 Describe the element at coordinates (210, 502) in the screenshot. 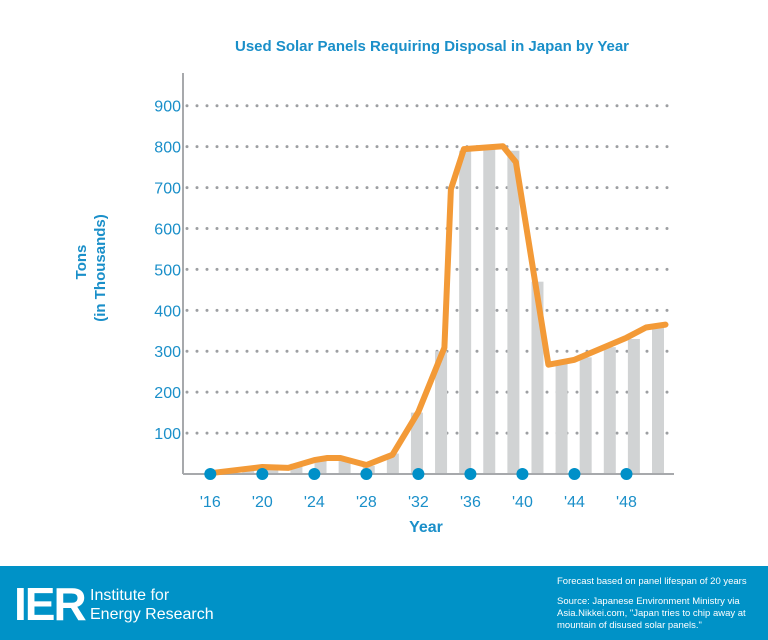

I see `x-tick-label: '16` at that location.